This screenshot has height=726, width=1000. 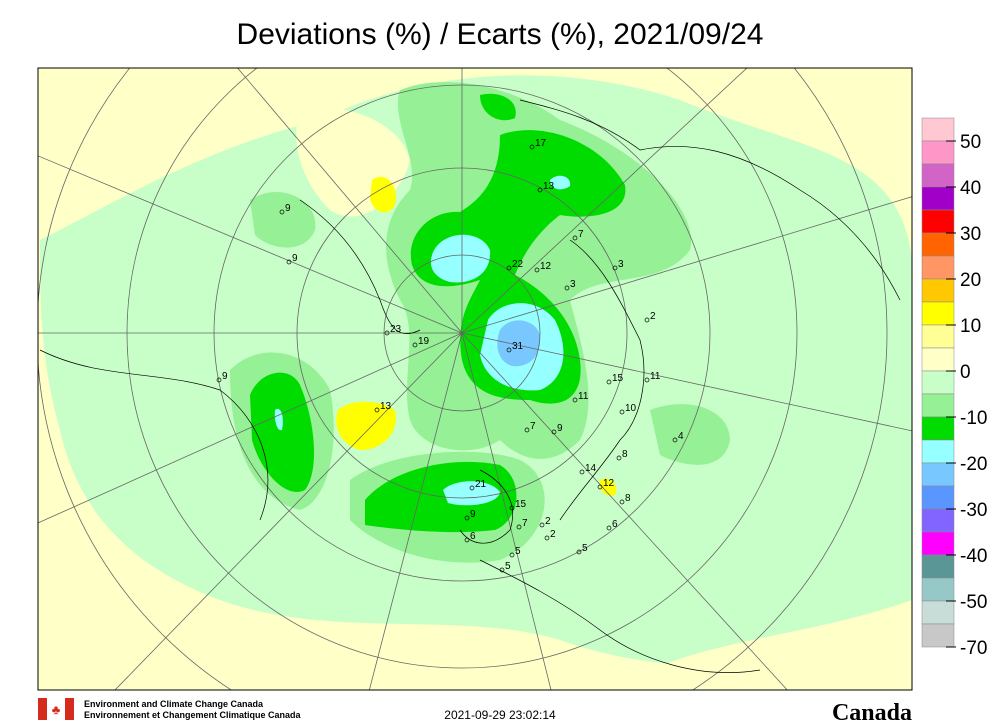 I want to click on colorbar-label: -50, so click(x=973, y=602).